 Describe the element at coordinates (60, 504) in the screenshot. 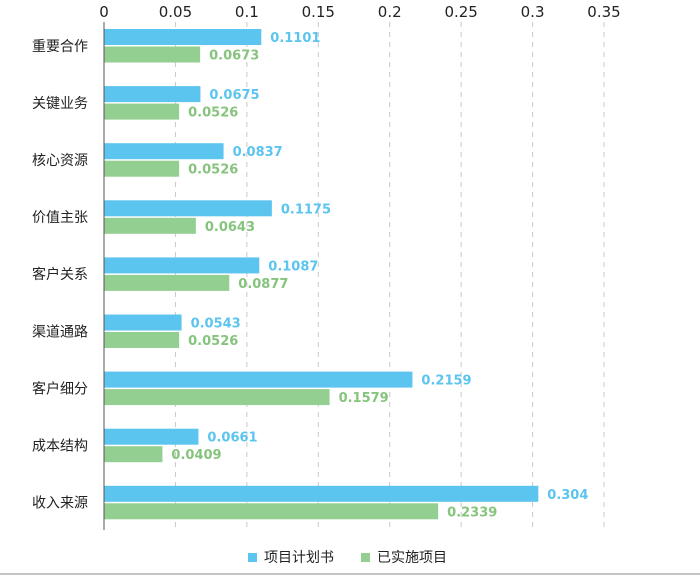

I see `category-label: 收入来源` at that location.